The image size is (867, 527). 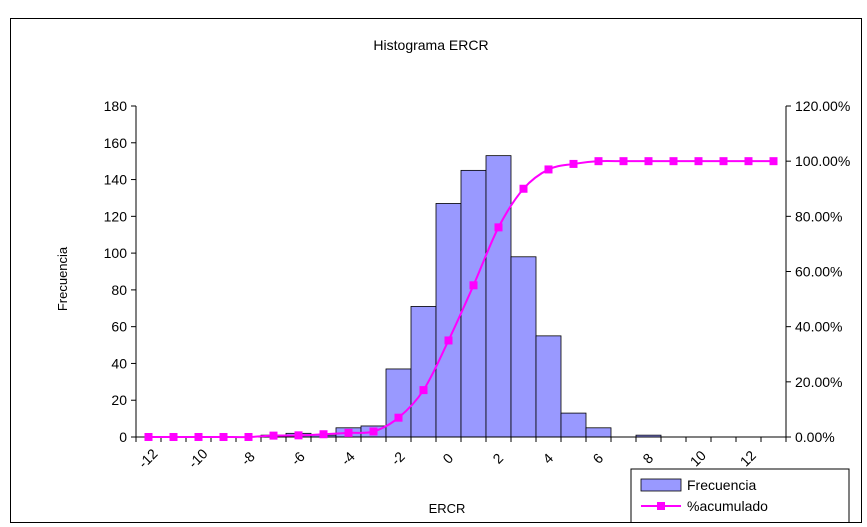 What do you see at coordinates (148, 458) in the screenshot?
I see `x-tick-label: -12` at bounding box center [148, 458].